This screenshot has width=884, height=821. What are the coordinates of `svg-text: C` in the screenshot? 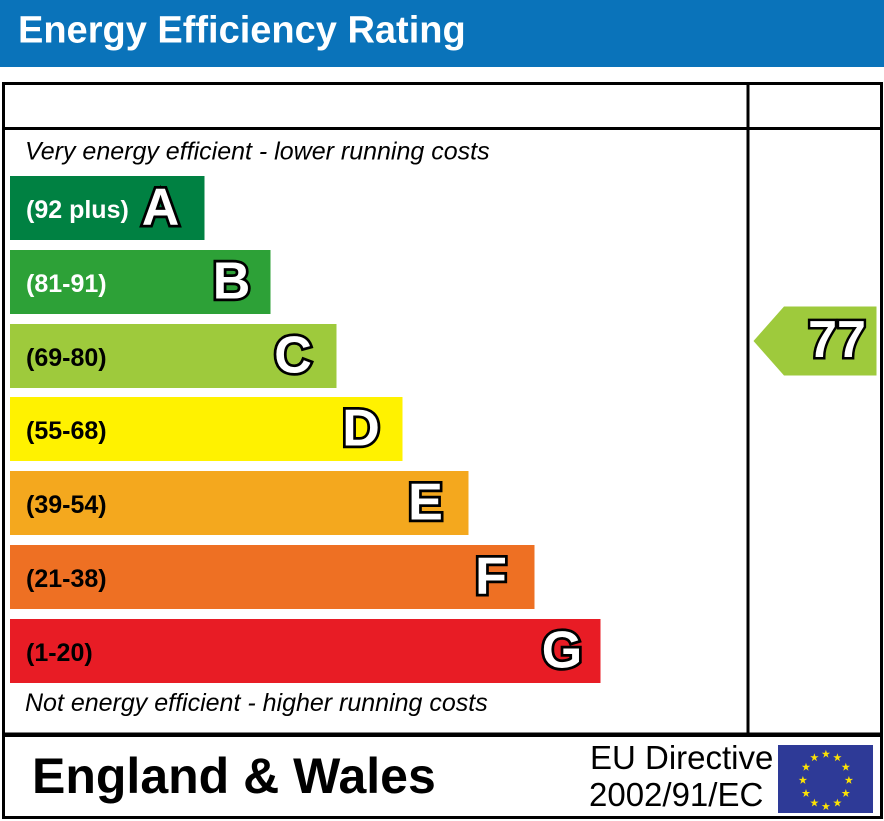 It's located at (293, 355).